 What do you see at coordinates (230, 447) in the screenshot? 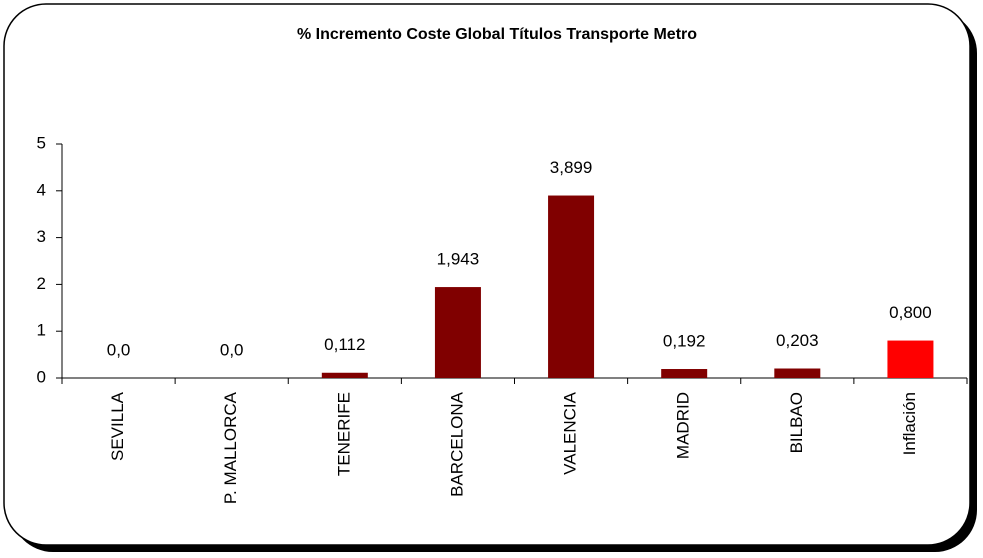
I see `x-tick-label: P. MALLORCA` at bounding box center [230, 447].